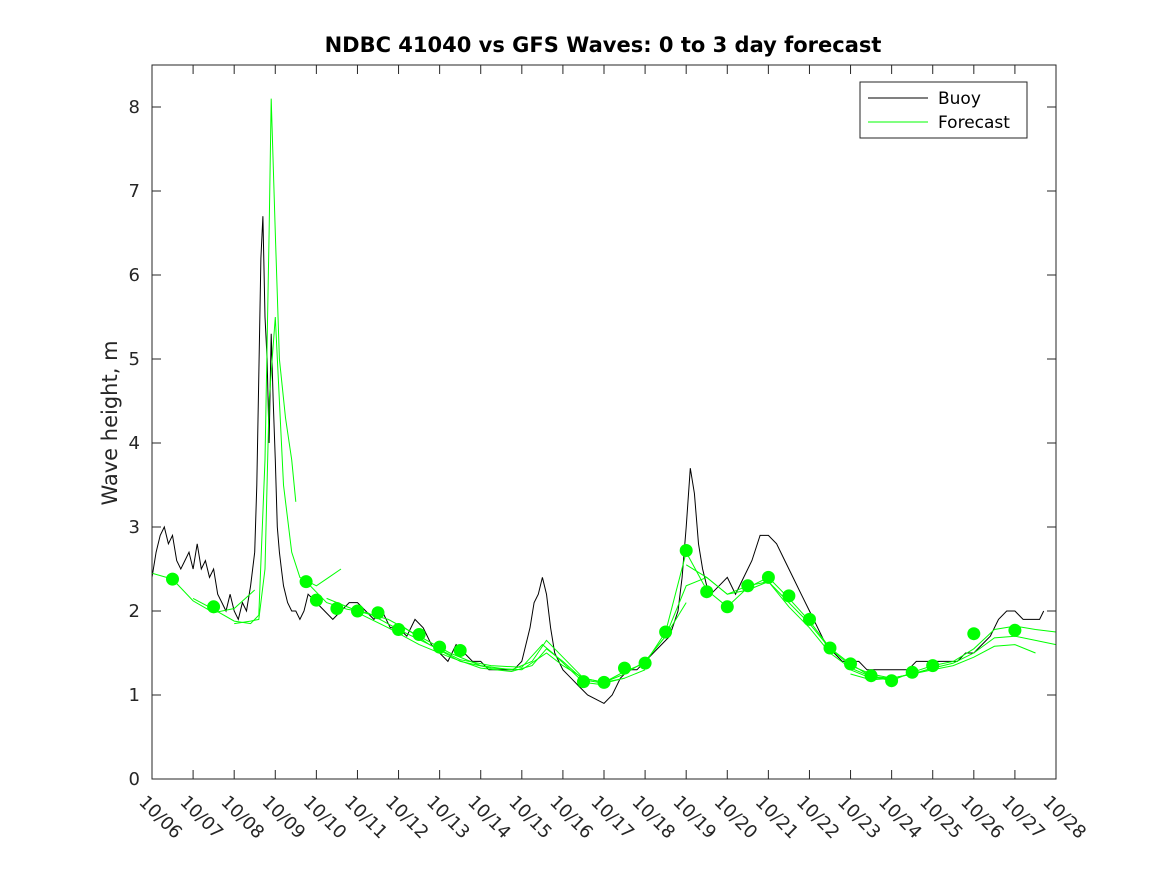  I want to click on legend-box, so click(943, 110).